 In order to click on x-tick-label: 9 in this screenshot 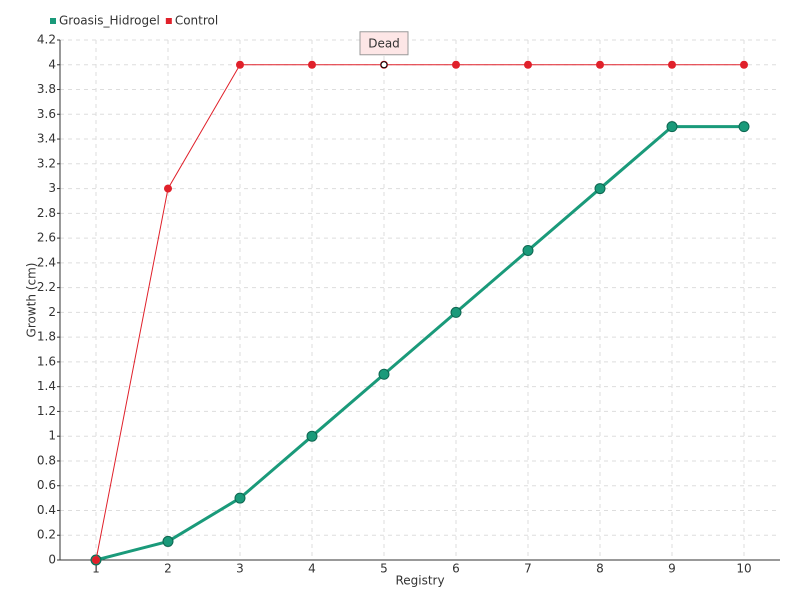, I will do `click(672, 569)`.